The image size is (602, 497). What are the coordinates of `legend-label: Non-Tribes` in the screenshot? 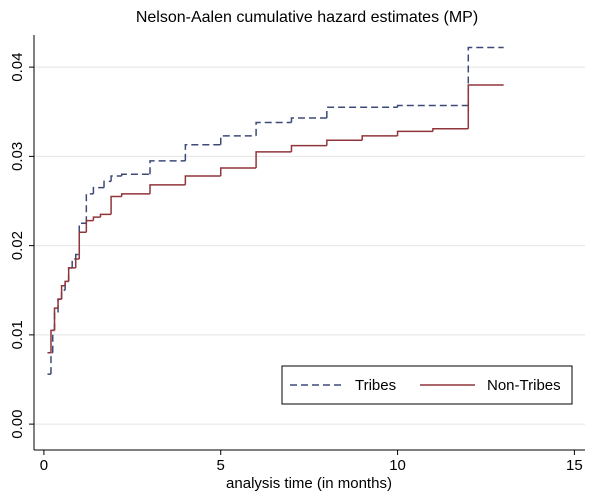 It's located at (524, 385).